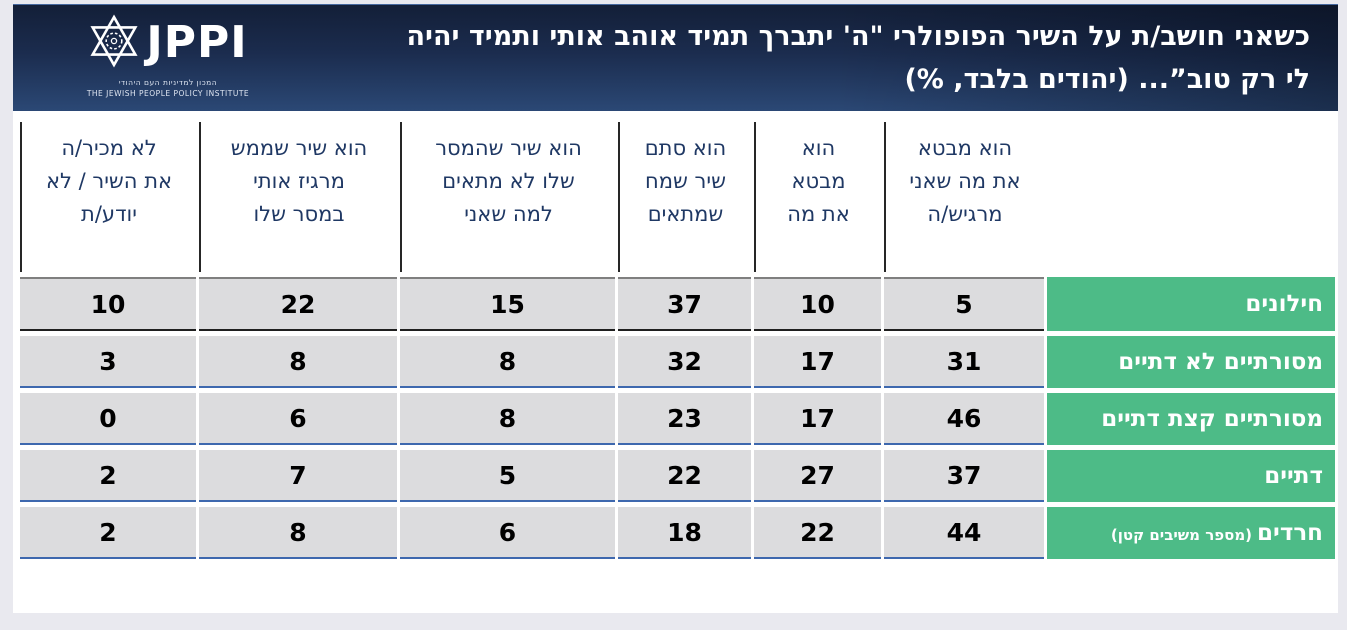 The width and height of the screenshot is (1347, 630). What do you see at coordinates (684, 419) in the screenshot?
I see `value-cell: 23` at bounding box center [684, 419].